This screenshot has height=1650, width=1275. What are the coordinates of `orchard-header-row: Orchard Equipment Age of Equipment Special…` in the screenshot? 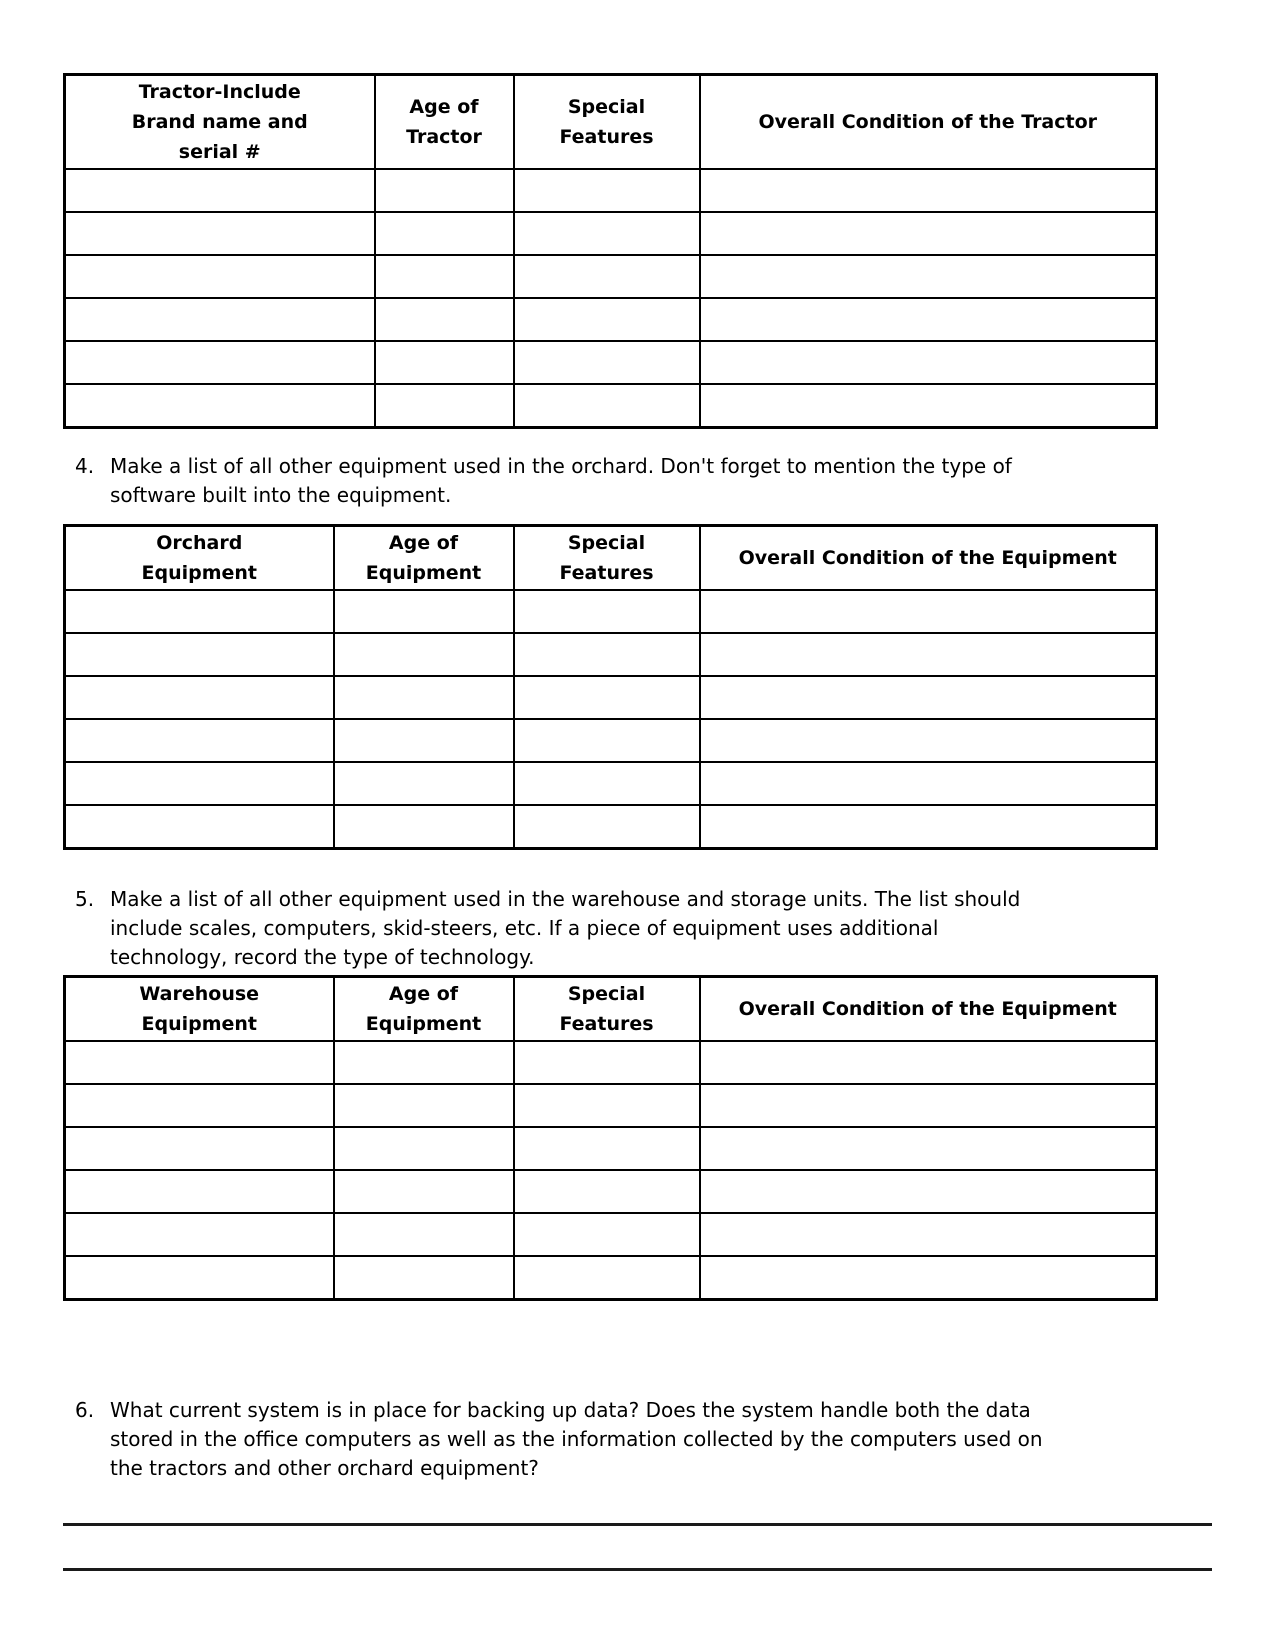 It's located at (610, 557).